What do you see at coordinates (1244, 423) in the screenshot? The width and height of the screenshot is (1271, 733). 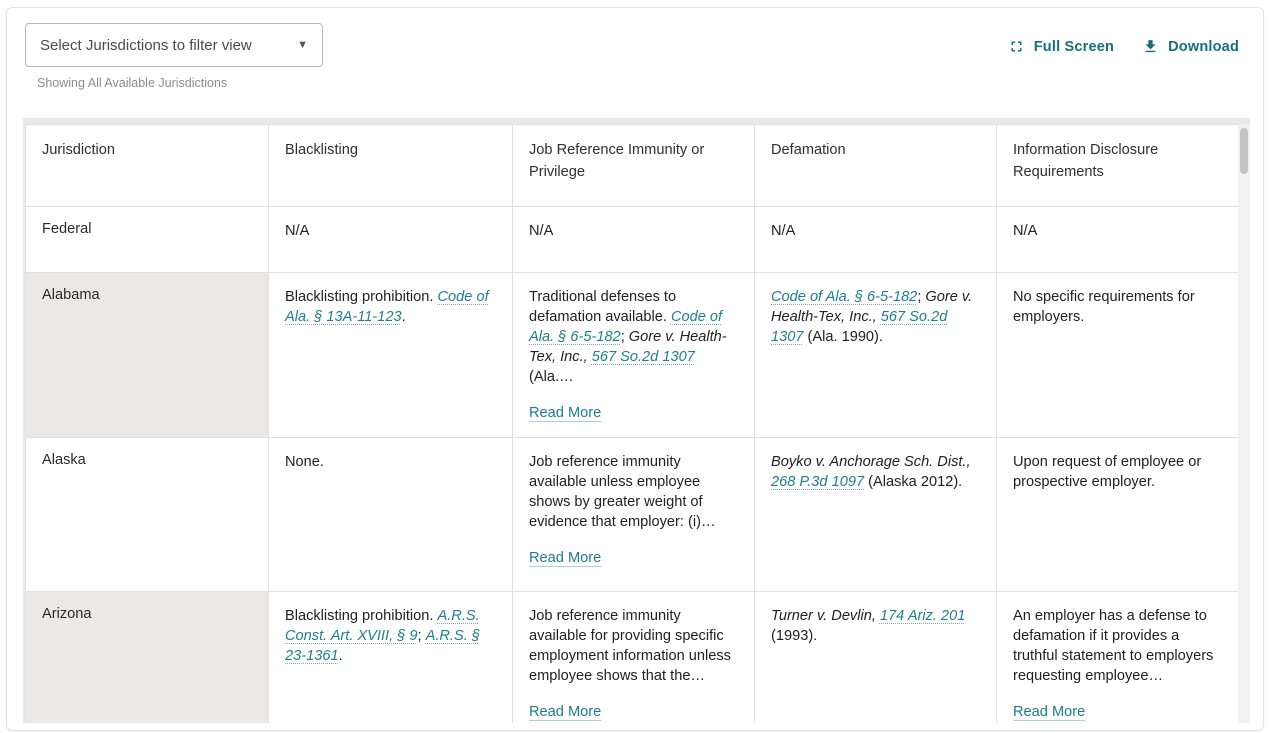 I see `vertical-scrollbar` at bounding box center [1244, 423].